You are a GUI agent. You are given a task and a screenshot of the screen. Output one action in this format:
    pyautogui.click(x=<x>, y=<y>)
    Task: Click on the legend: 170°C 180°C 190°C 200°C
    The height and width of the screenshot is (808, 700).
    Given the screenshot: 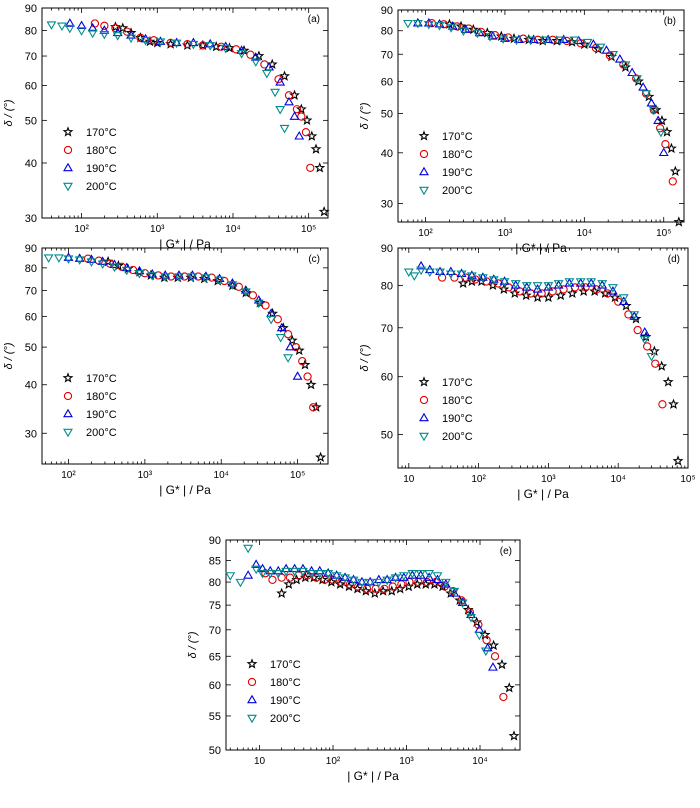 What is the action you would take?
    pyautogui.click(x=273, y=691)
    